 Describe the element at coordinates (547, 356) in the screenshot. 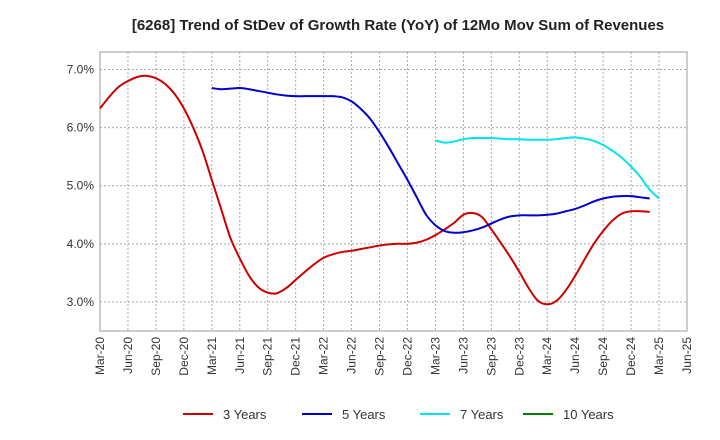

I see `x-tick-label: Mar-24` at that location.